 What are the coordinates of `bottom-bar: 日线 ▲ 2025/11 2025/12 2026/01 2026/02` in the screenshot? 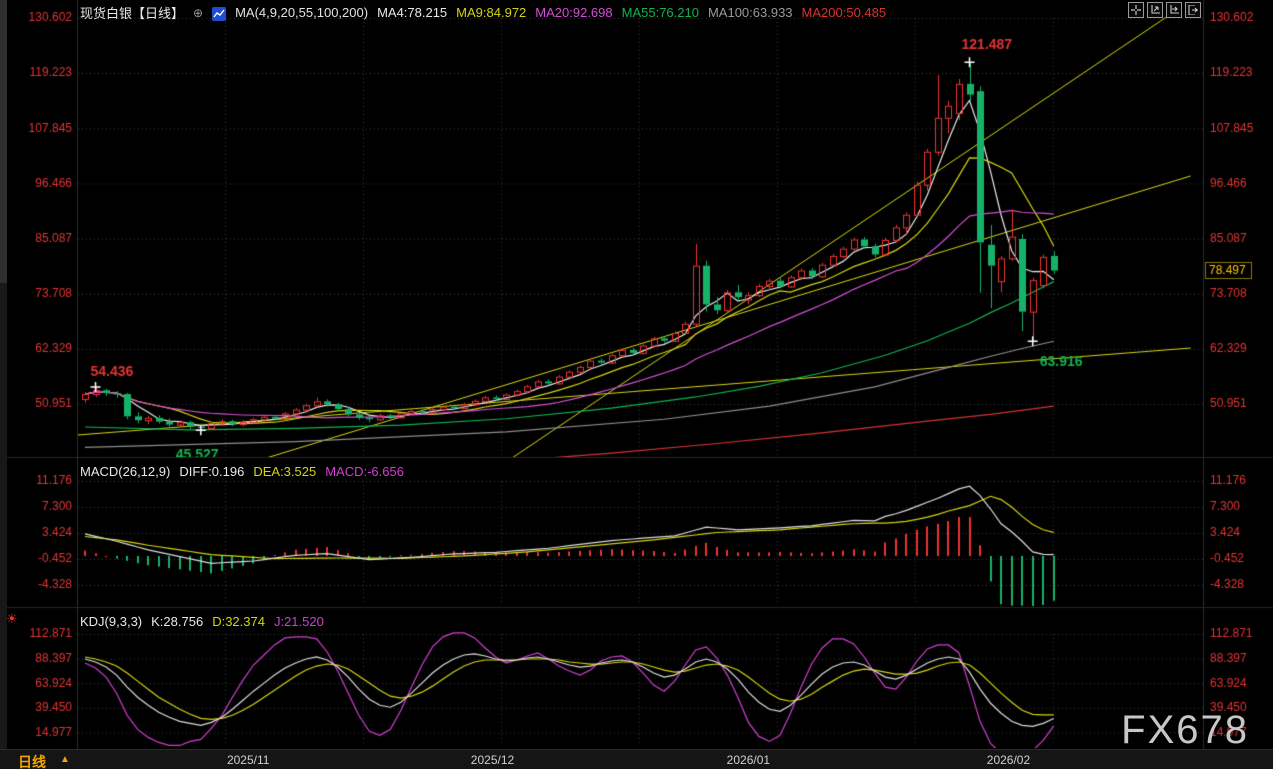 It's located at (636, 759).